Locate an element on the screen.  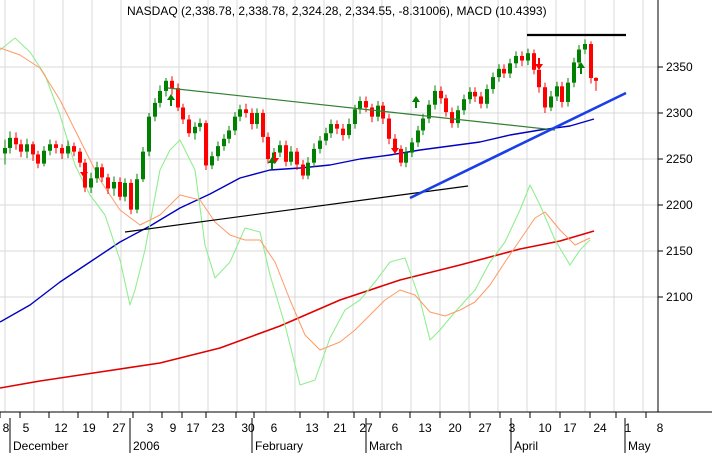
y-tick-label: 2100 is located at coordinates (679, 297).